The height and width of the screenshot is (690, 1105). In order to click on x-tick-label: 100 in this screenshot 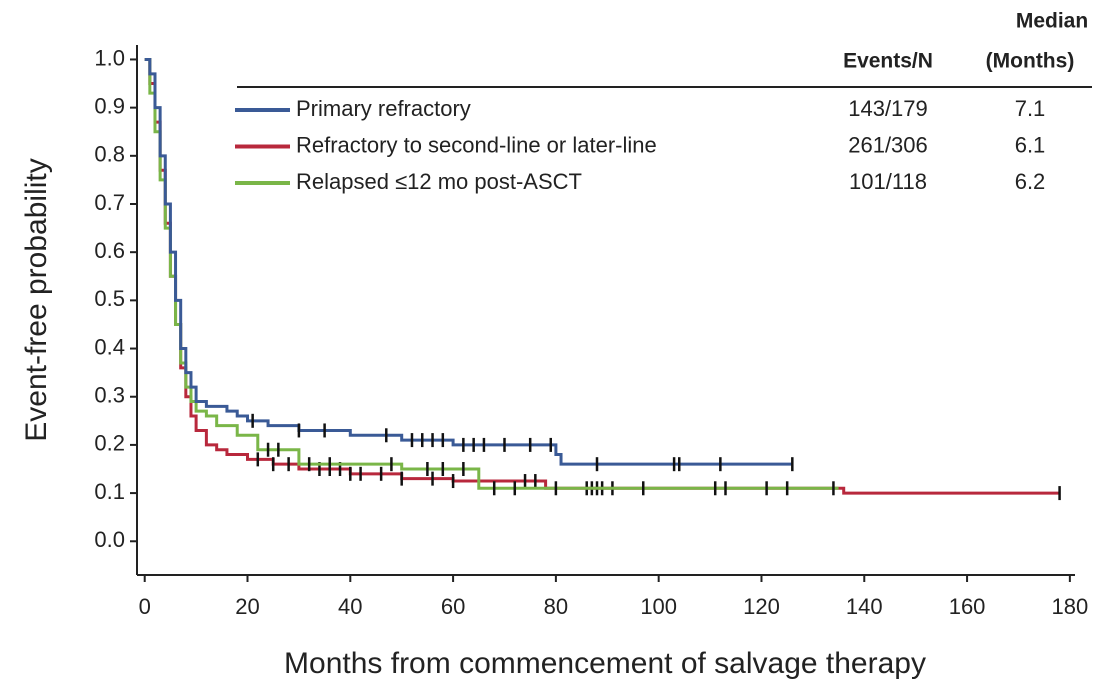, I will do `click(658, 606)`.